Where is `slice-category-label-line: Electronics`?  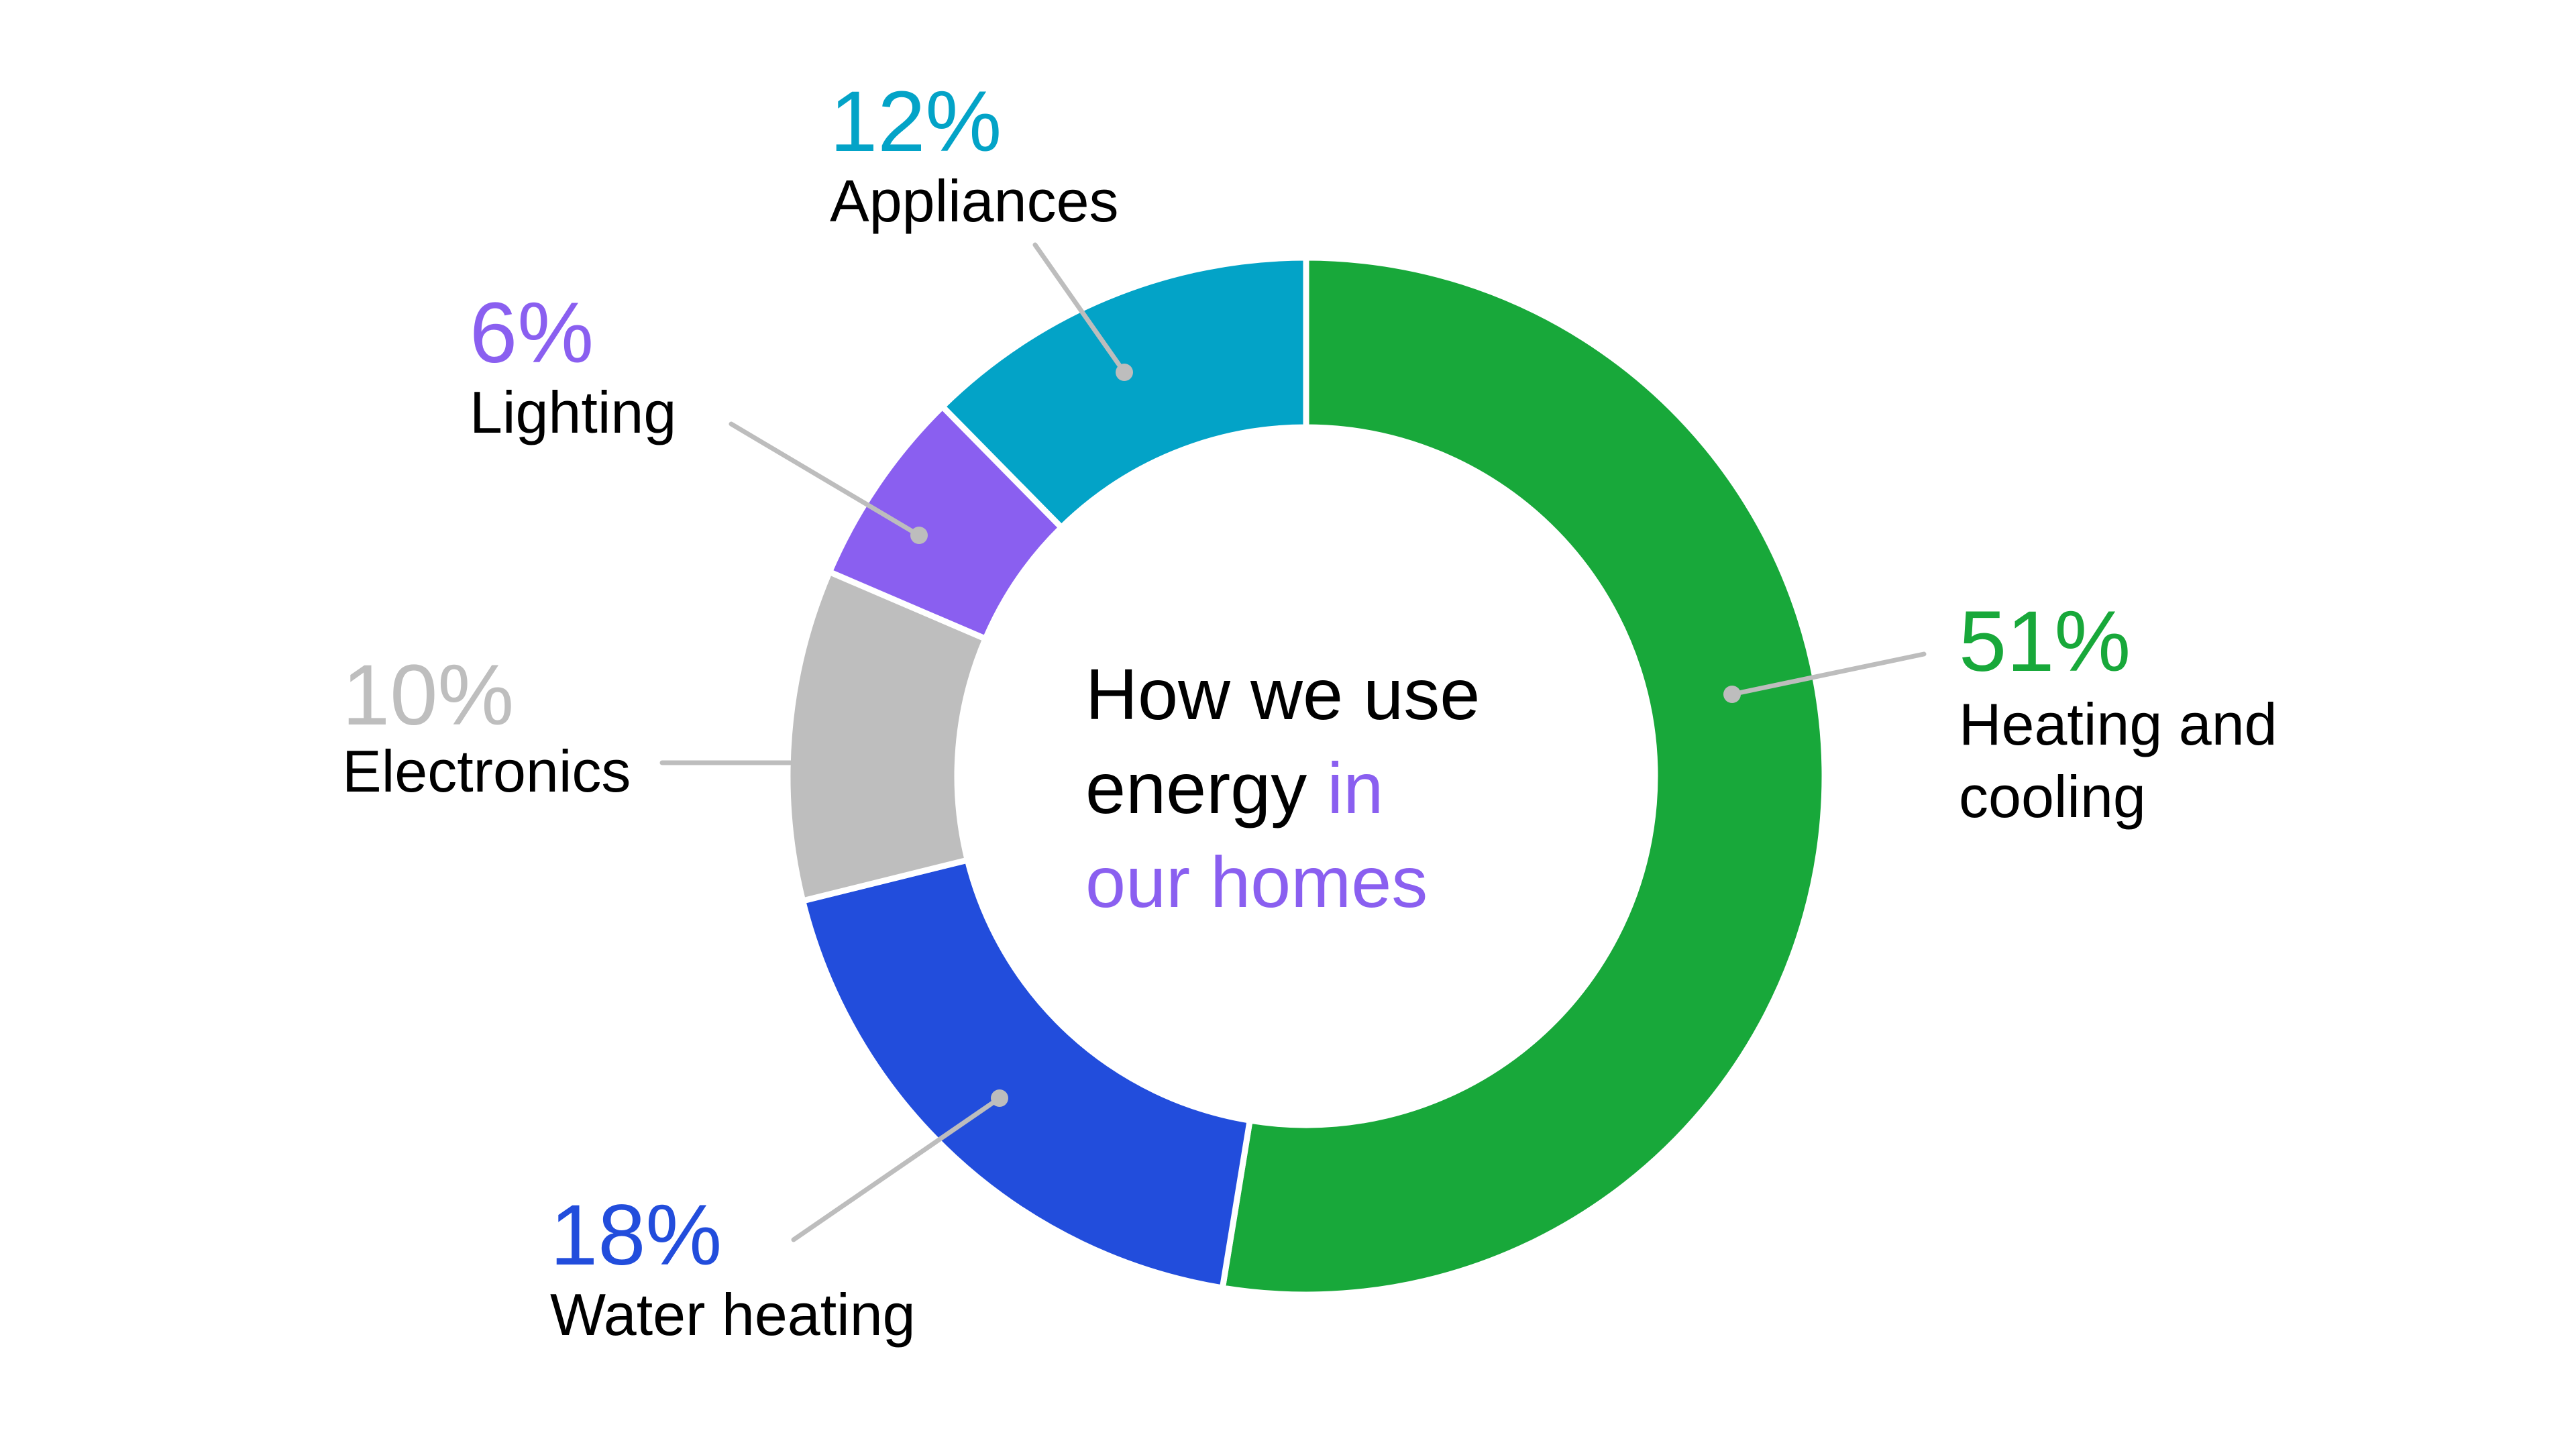 slice-category-label-line: Electronics is located at coordinates (486, 771).